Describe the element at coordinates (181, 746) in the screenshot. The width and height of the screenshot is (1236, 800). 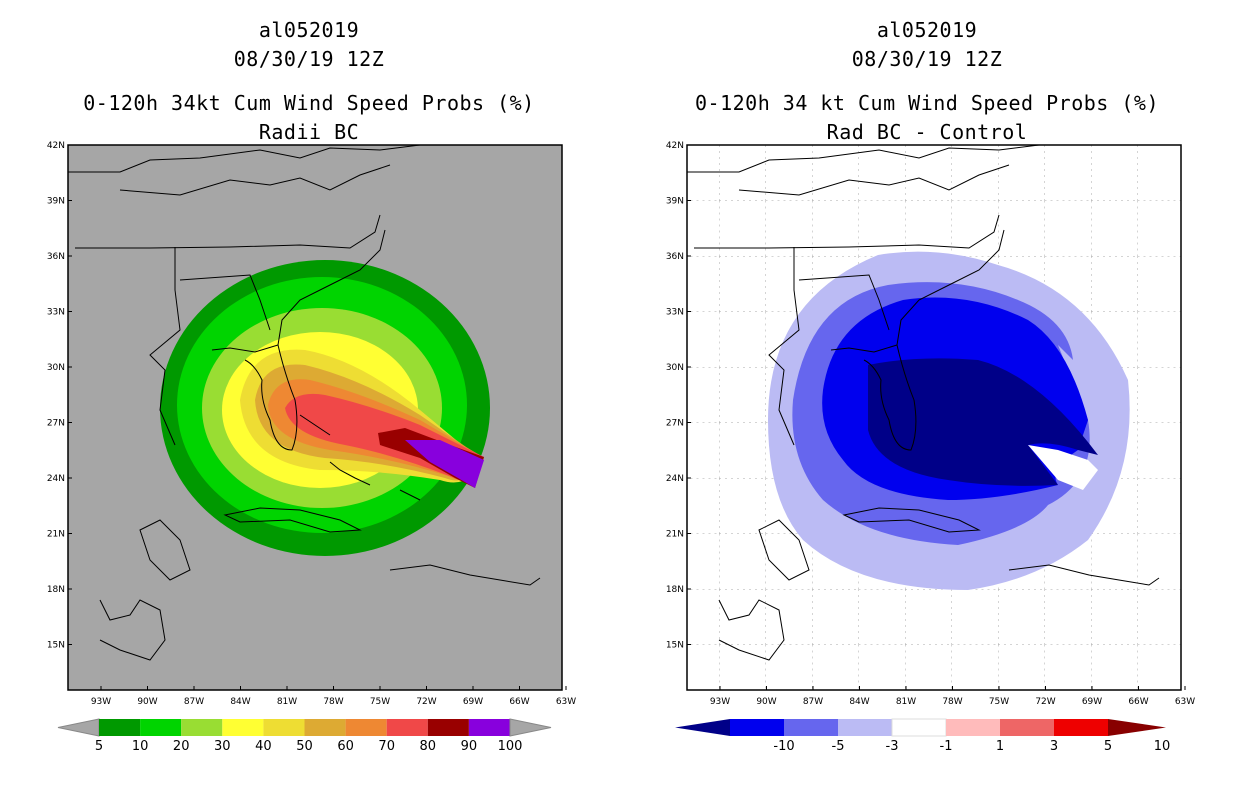
I see `colorbar-label: 20` at that location.